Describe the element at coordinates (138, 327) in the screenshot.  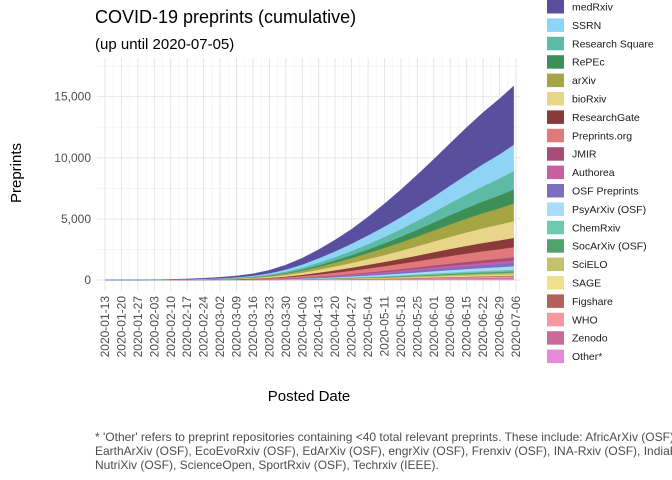
I see `x-tick-label: 2020-01-27` at that location.